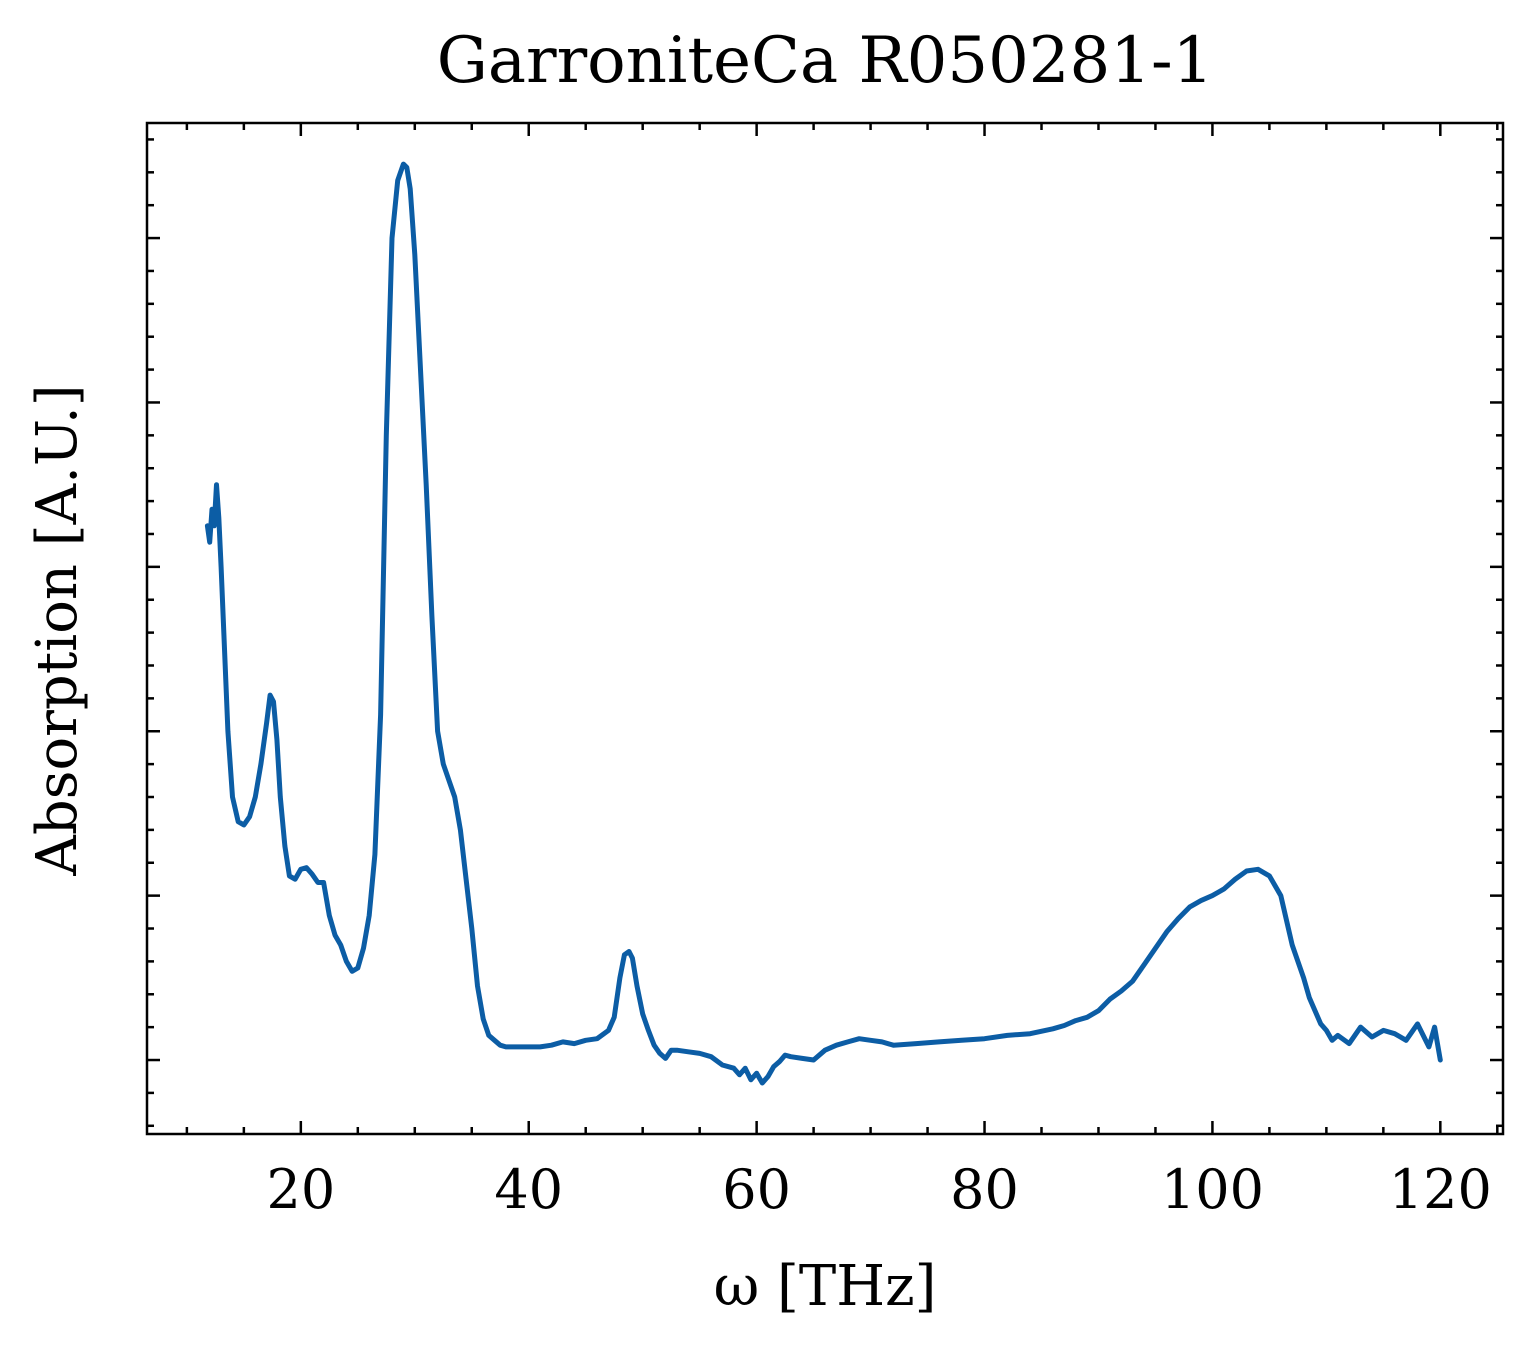 This screenshot has height=1345, width=1527. Describe the element at coordinates (825, 61) in the screenshot. I see `chart-title: GarroniteCa R050281-1` at that location.